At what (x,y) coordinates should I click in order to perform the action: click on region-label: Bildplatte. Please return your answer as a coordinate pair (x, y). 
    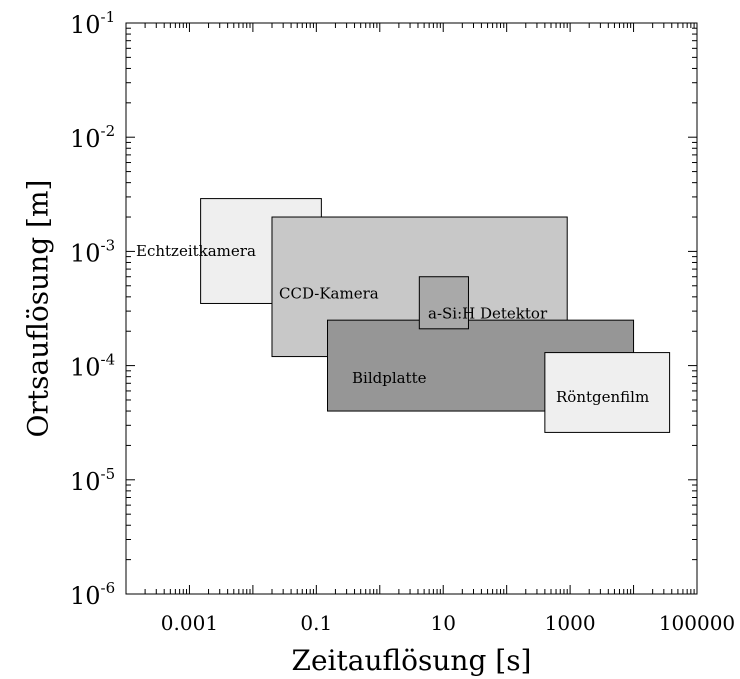
    Looking at the image, I should click on (389, 378).